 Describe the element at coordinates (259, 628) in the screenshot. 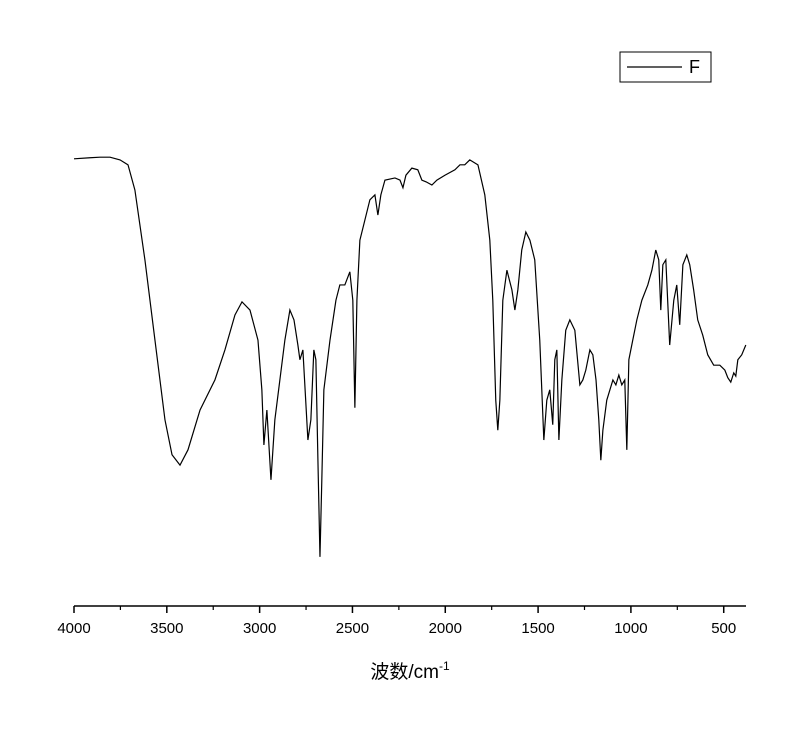

I see `x-tick-label: 3000` at that location.